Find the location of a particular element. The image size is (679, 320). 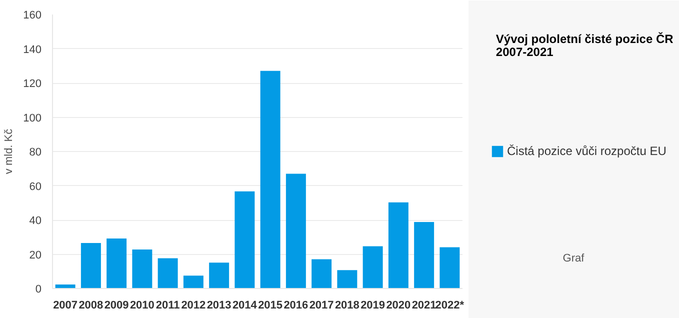

x-tick-label: 2013 is located at coordinates (219, 306).